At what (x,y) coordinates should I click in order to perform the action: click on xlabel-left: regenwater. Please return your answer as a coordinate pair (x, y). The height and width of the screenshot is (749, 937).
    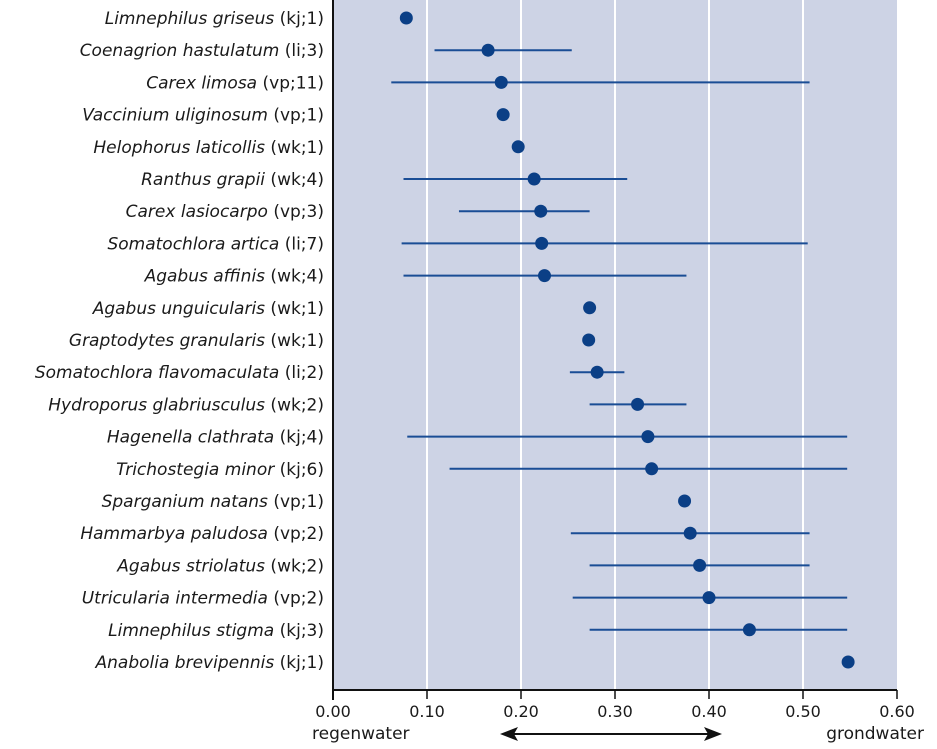
    Looking at the image, I should click on (361, 734).